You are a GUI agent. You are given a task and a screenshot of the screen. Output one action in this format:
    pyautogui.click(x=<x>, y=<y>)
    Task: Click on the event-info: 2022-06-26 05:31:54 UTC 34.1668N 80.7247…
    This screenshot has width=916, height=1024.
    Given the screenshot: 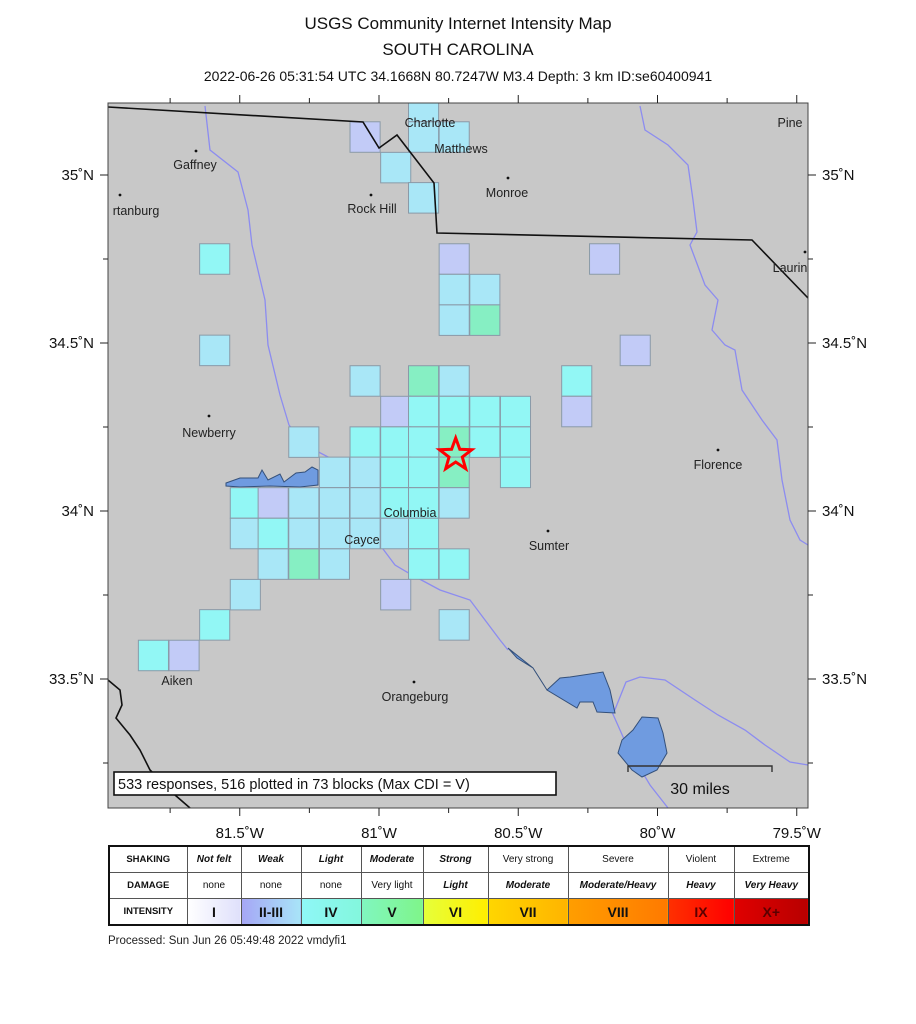 What is the action you would take?
    pyautogui.click(x=458, y=76)
    